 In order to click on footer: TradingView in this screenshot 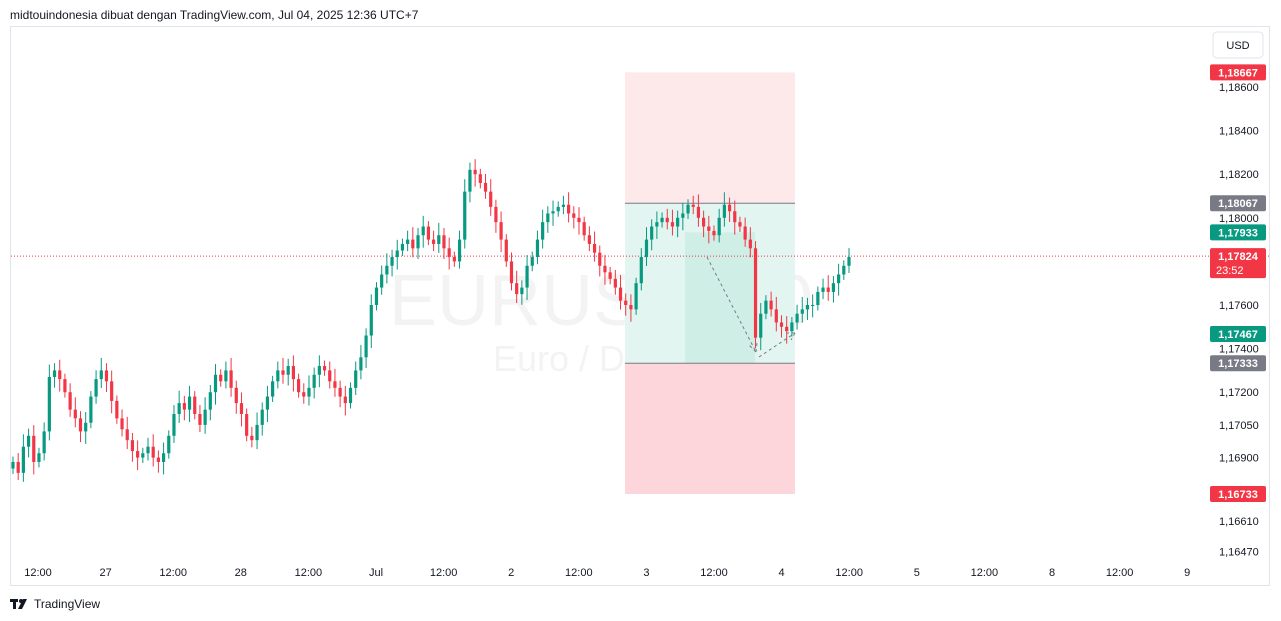, I will do `click(55, 604)`.